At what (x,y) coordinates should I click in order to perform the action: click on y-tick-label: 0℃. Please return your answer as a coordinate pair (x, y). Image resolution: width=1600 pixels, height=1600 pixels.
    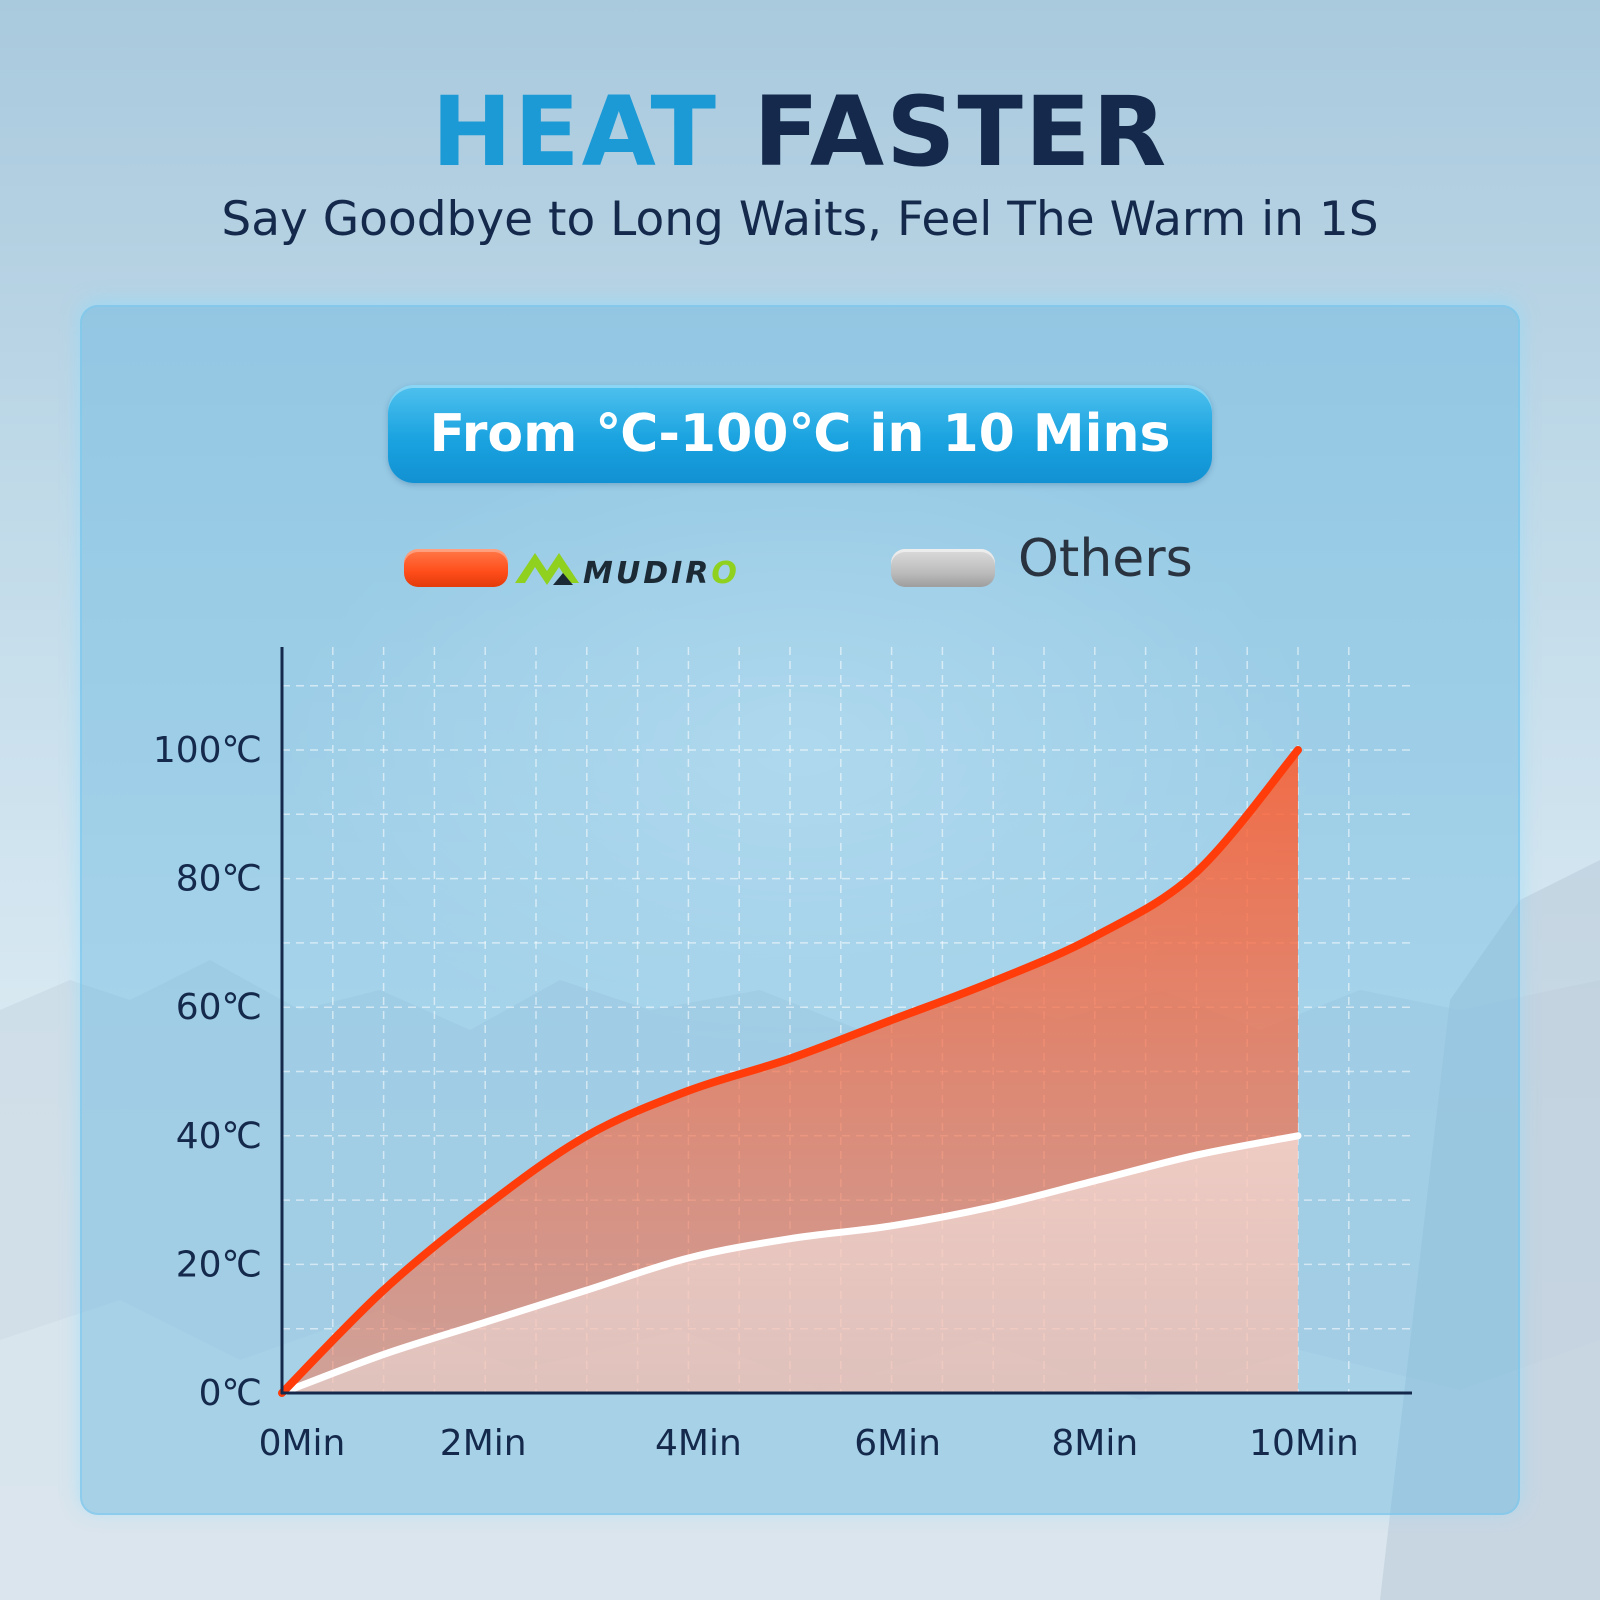
    Looking at the image, I should click on (230, 1393).